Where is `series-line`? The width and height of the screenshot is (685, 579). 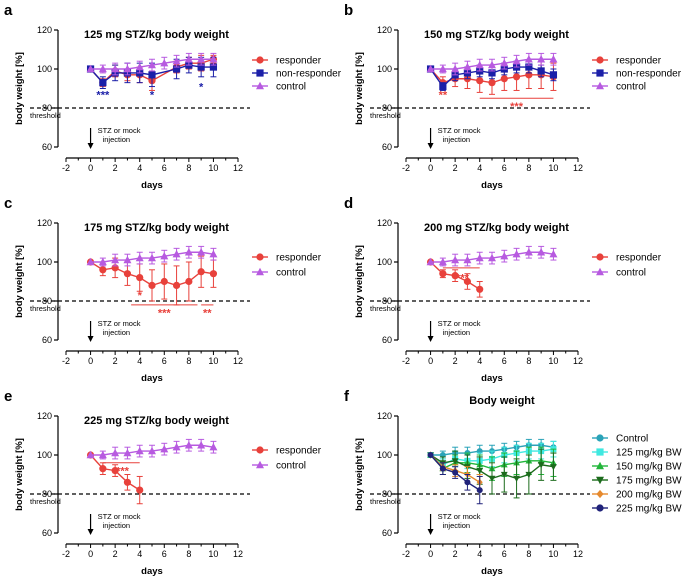
series-line is located at coordinates (152, 71).